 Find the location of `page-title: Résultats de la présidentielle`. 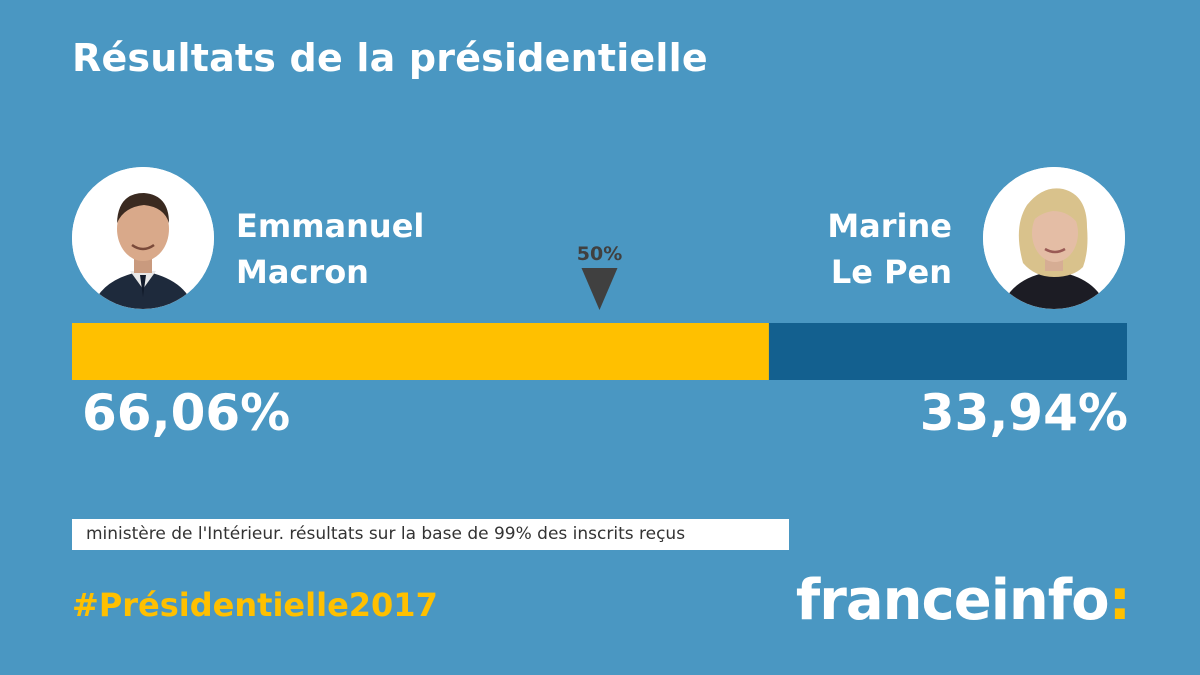

page-title: Résultats de la présidentielle is located at coordinates (390, 58).